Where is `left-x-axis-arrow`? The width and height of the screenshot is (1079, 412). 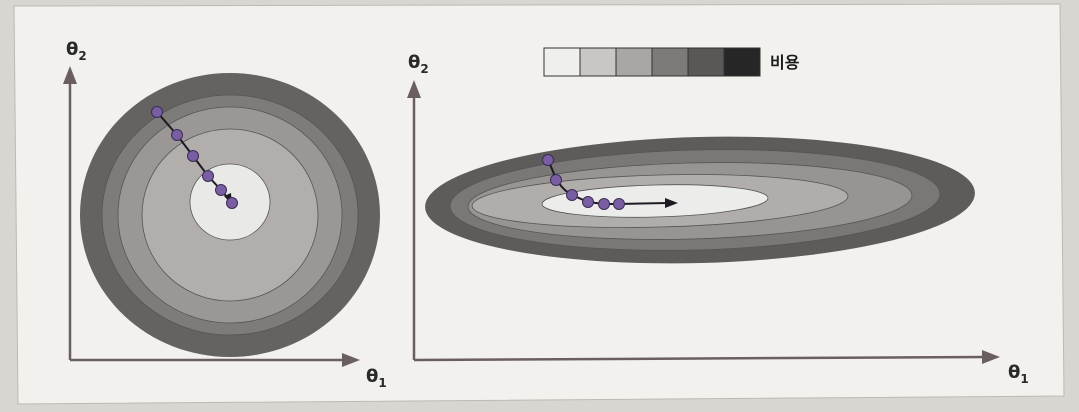 left-x-axis-arrow is located at coordinates (351, 360).